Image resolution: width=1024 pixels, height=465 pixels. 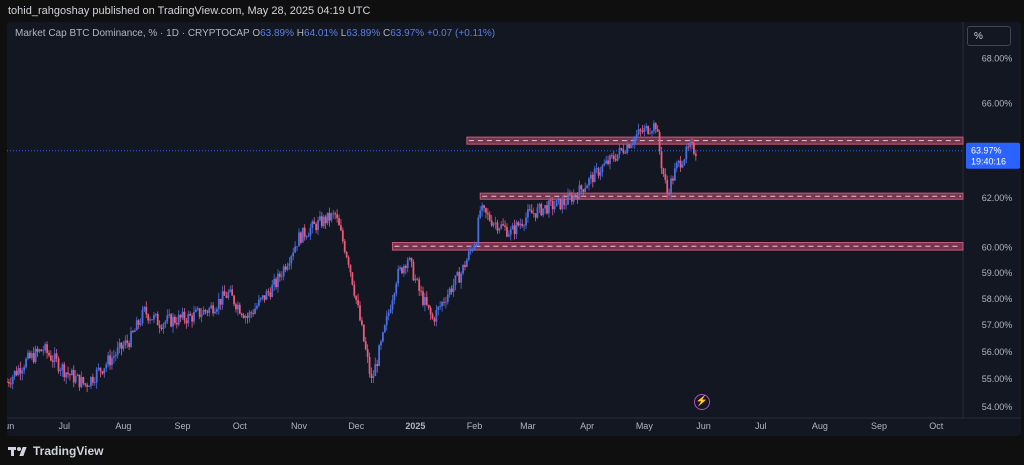 I want to click on x-tick-label: Feb, so click(x=475, y=426).